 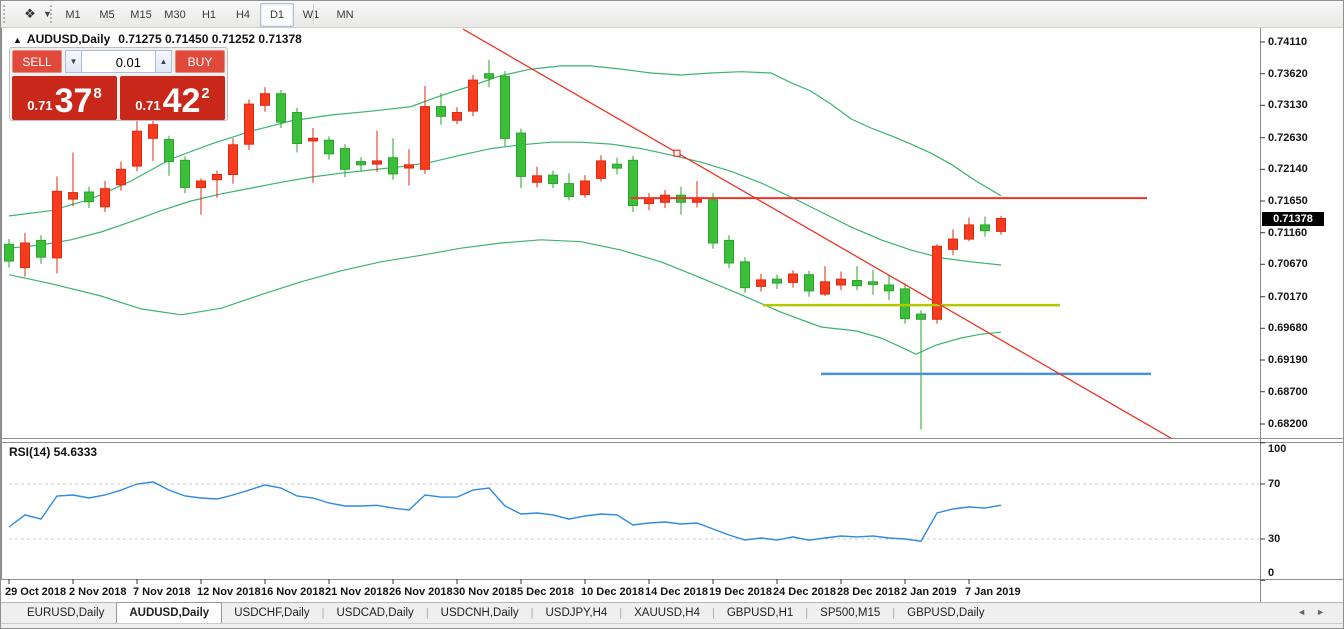 What do you see at coordinates (200, 61) in the screenshot?
I see `buy-button: BUY` at bounding box center [200, 61].